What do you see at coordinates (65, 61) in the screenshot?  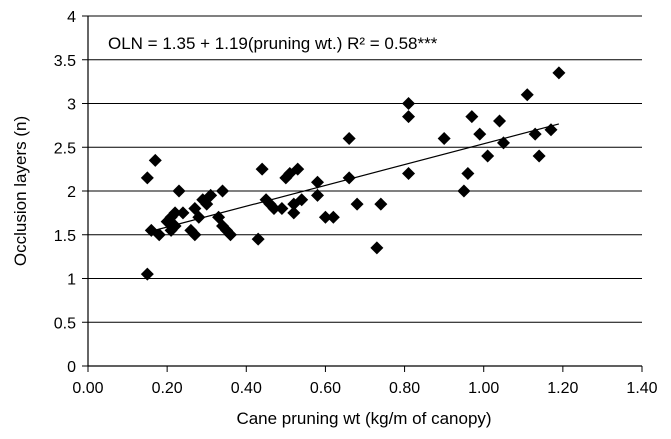 I see `y-tick-label: 3.5` at bounding box center [65, 61].